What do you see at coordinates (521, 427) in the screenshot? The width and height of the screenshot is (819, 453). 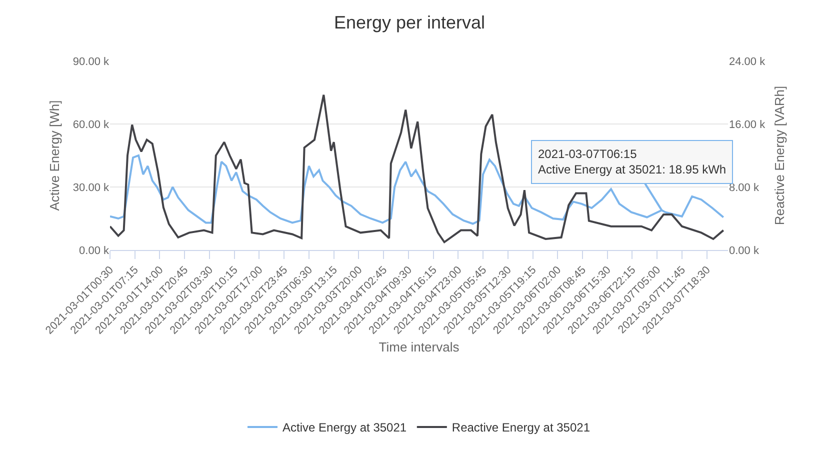 I see `legend-label: Reactive Energy at 35021` at bounding box center [521, 427].